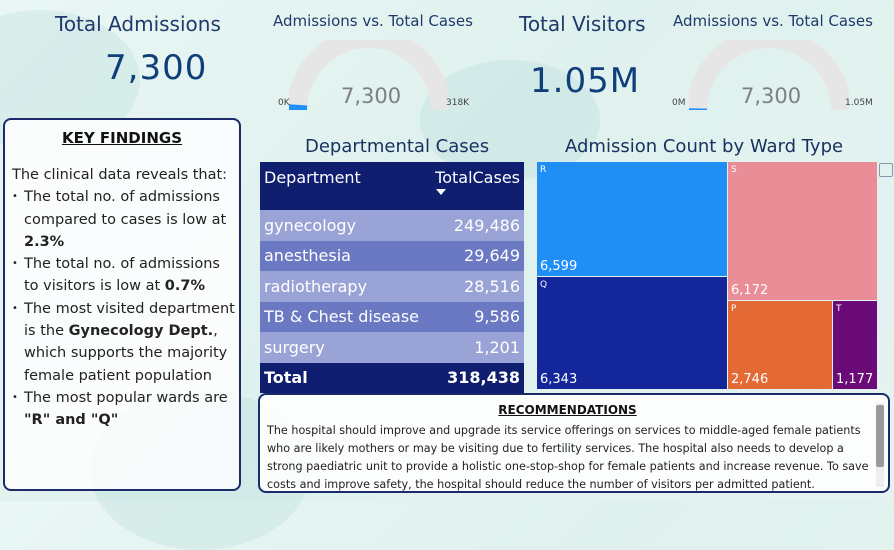 This screenshot has height=550, width=894. What do you see at coordinates (476, 186) in the screenshot?
I see `column-header-total-cases: TotalCases` at bounding box center [476, 186].